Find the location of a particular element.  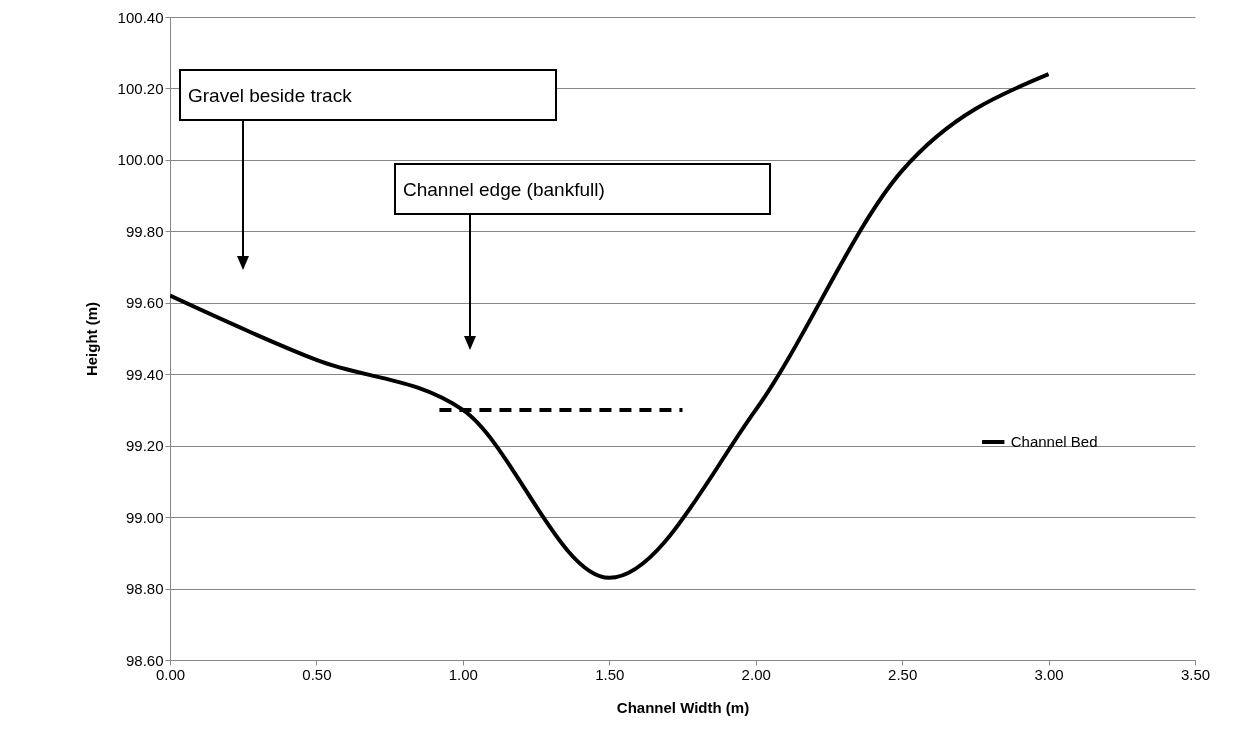

y-axis-title: Height (m) is located at coordinates (91, 339).